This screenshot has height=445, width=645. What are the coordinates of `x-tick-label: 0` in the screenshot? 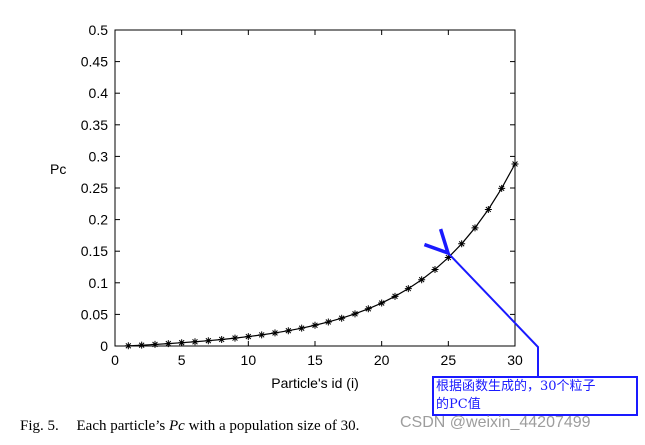 It's located at (115, 360).